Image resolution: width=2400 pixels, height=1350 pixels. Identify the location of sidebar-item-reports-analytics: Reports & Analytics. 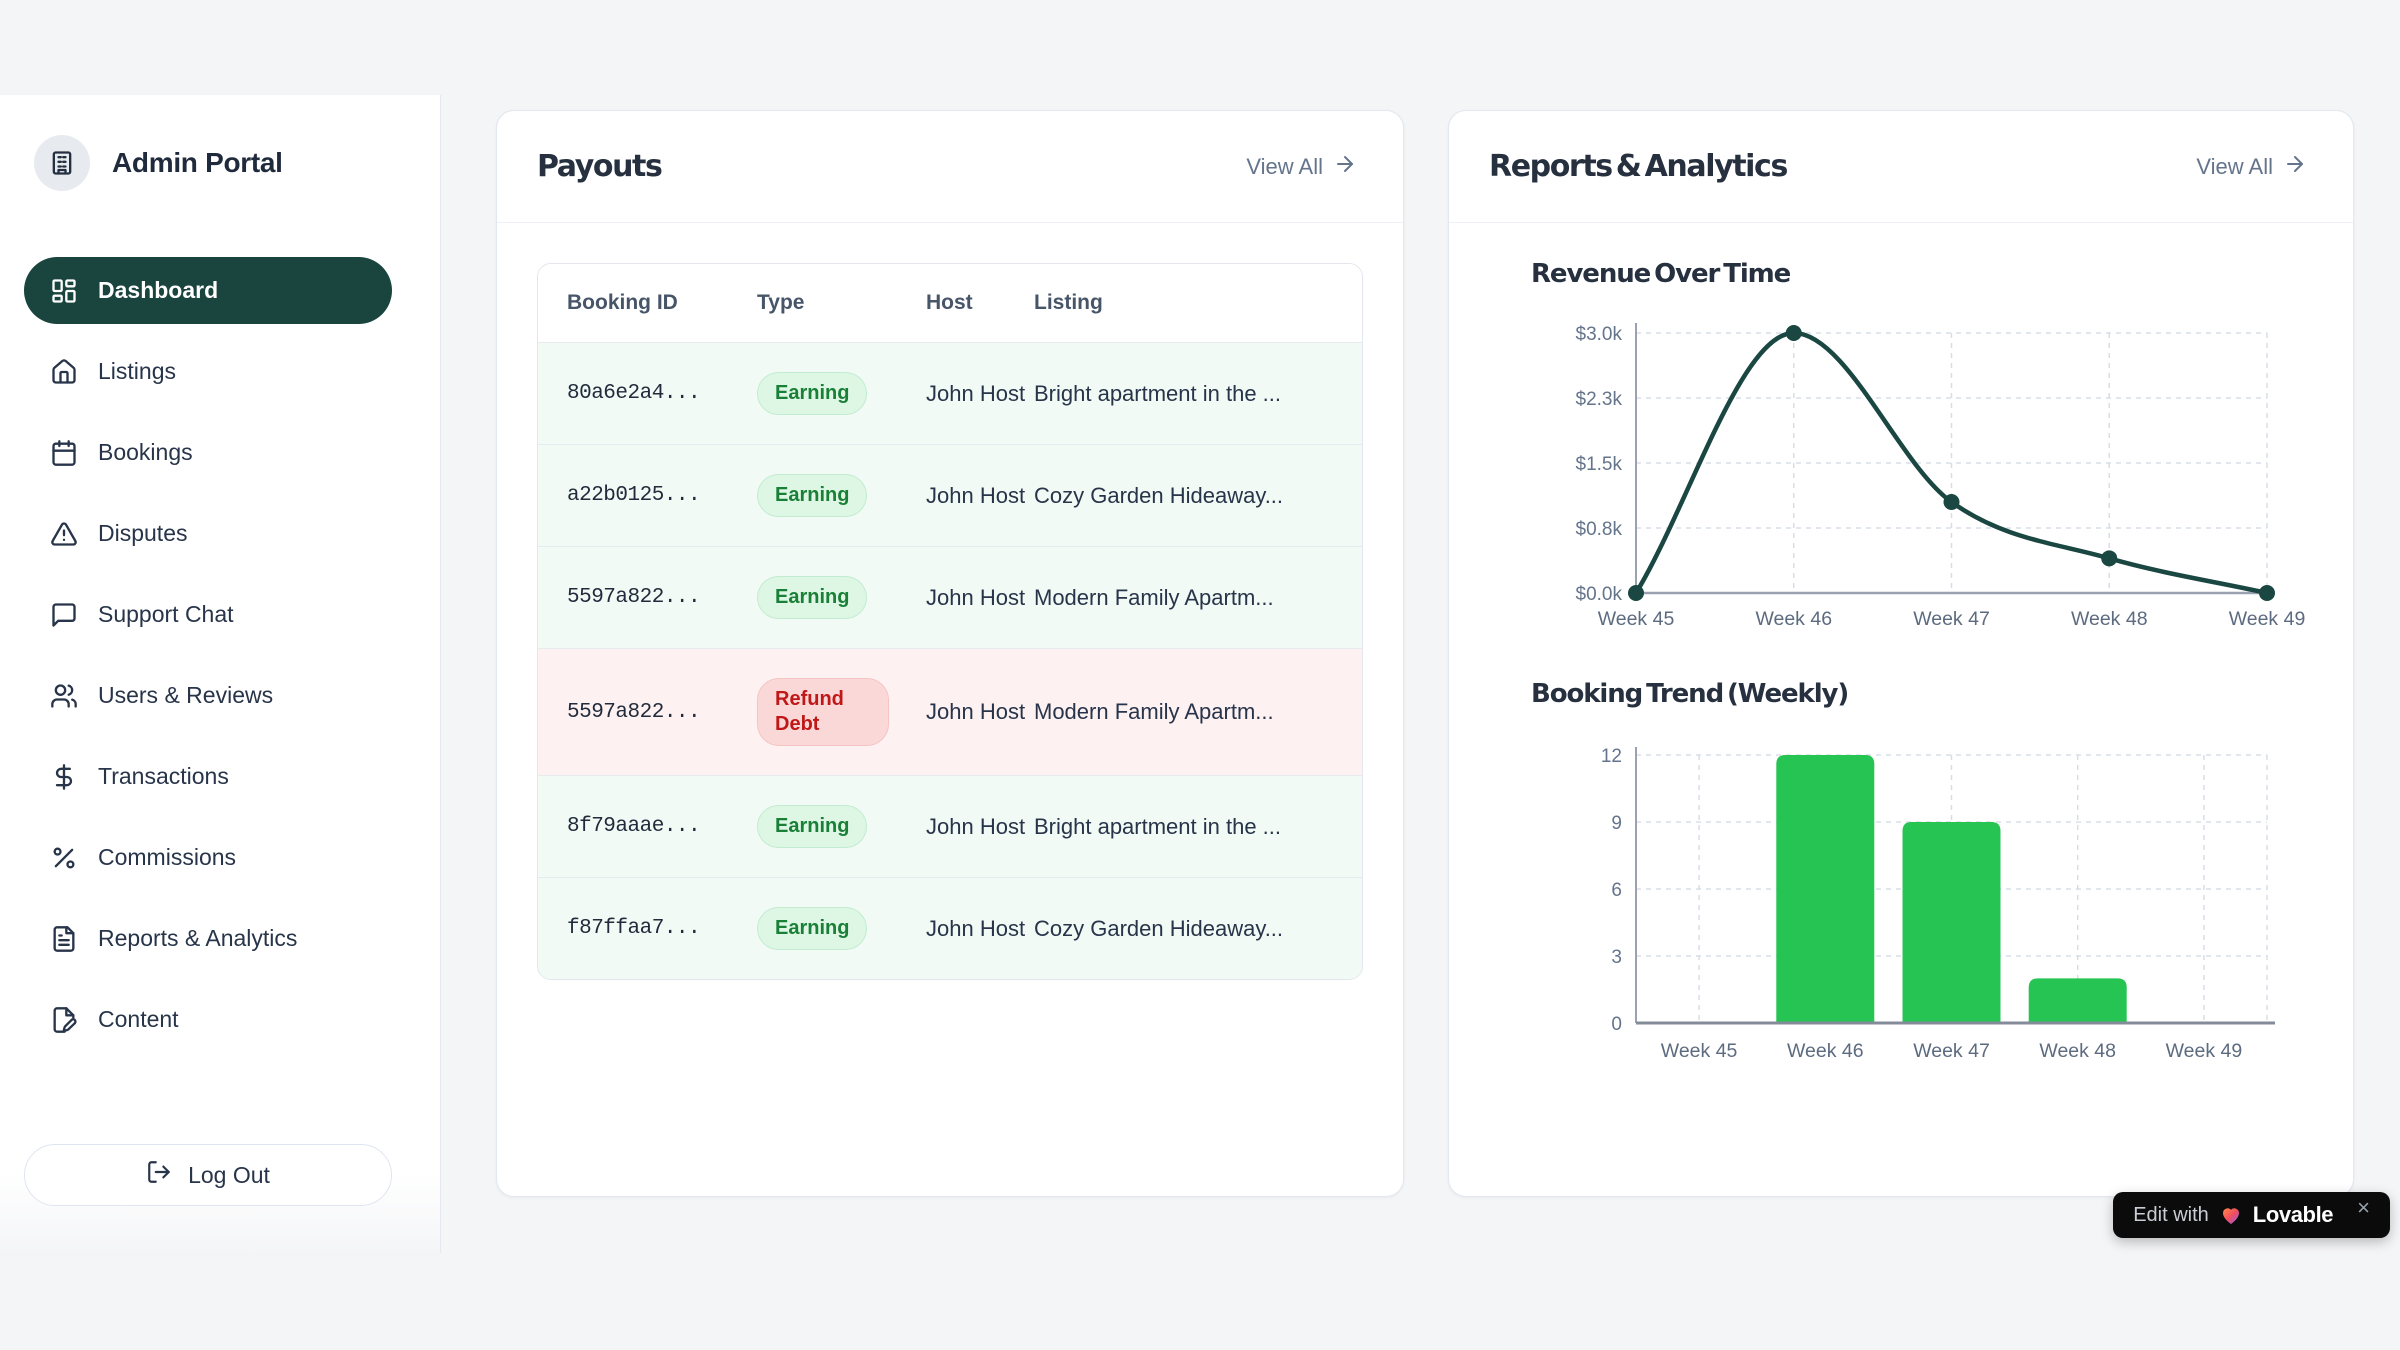
(208, 938).